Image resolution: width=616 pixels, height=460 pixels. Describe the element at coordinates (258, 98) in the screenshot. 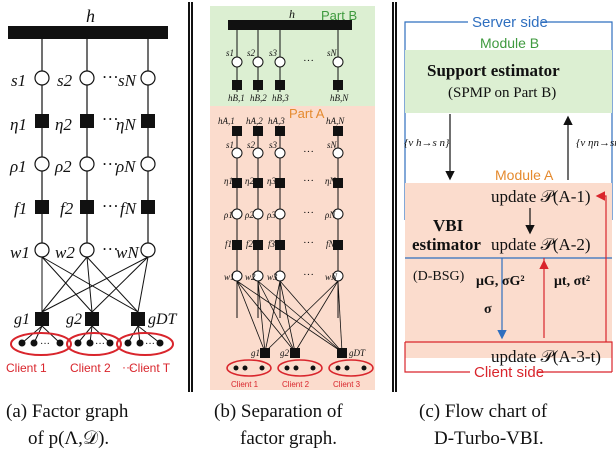

I see `svg-text: hB,2` at that location.